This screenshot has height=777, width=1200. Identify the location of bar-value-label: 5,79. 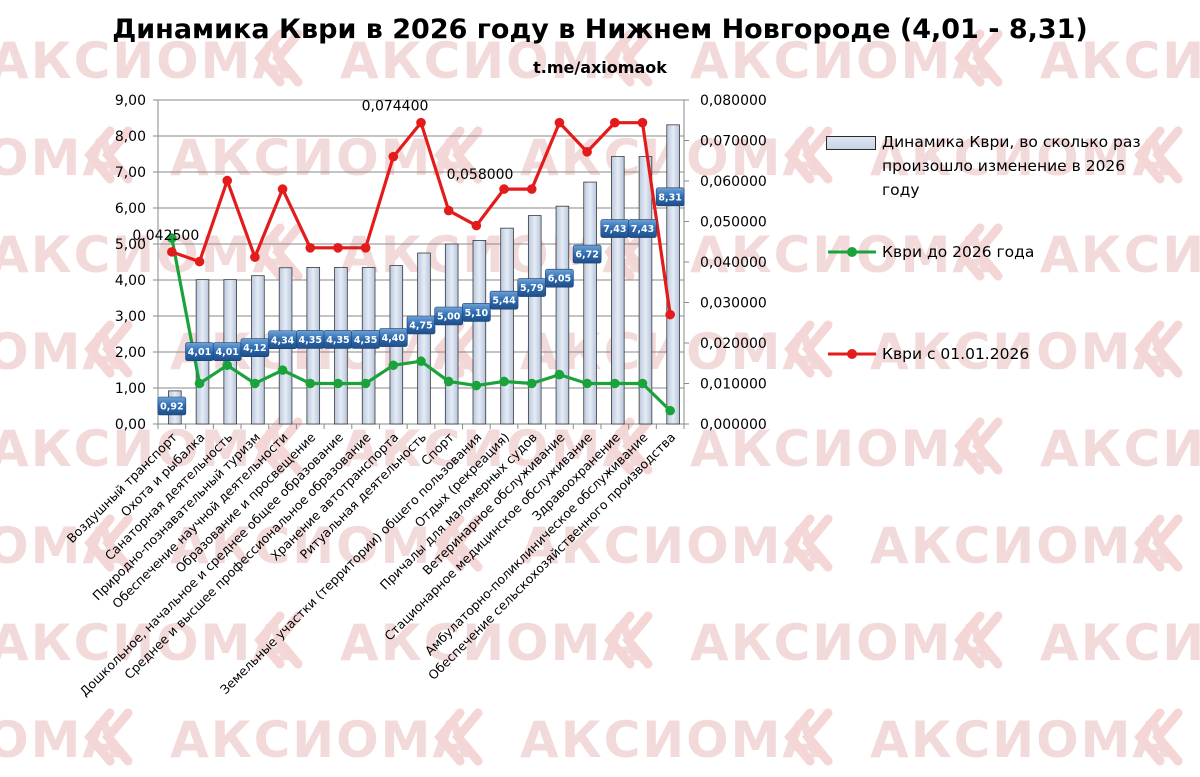
(531, 288).